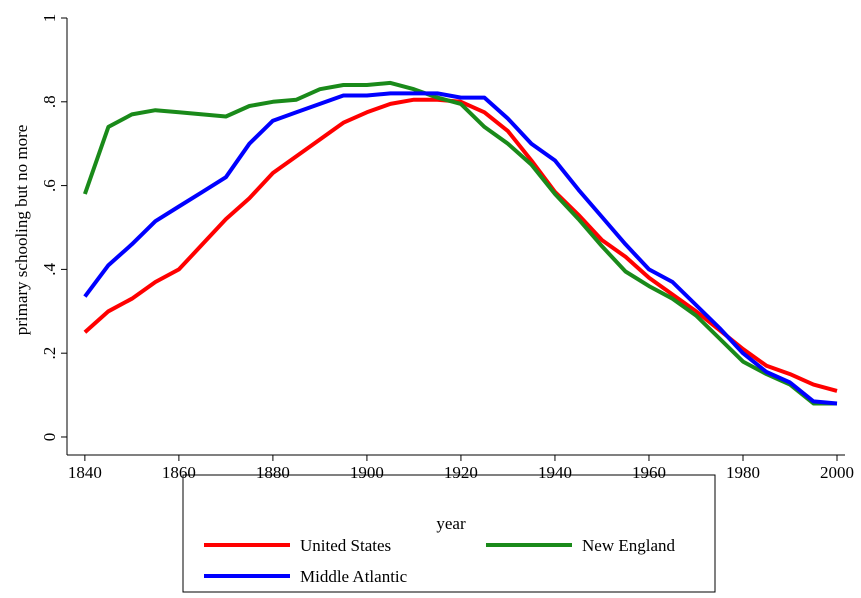 The image size is (861, 598). Describe the element at coordinates (49, 353) in the screenshot. I see `y-tick-label: .2` at that location.